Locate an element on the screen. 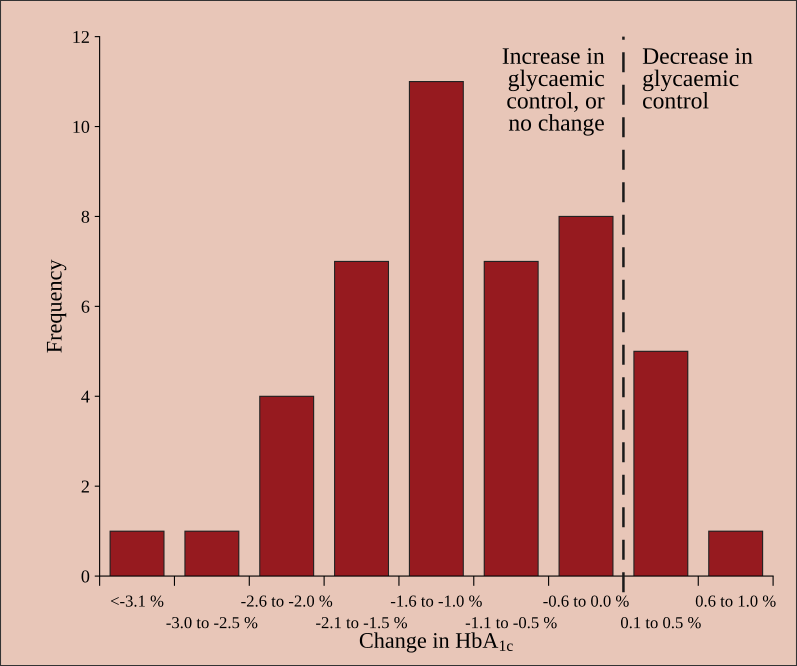 The height and width of the screenshot is (666, 797). x-tick-label: -1.1 to -0.5 % is located at coordinates (511, 622).